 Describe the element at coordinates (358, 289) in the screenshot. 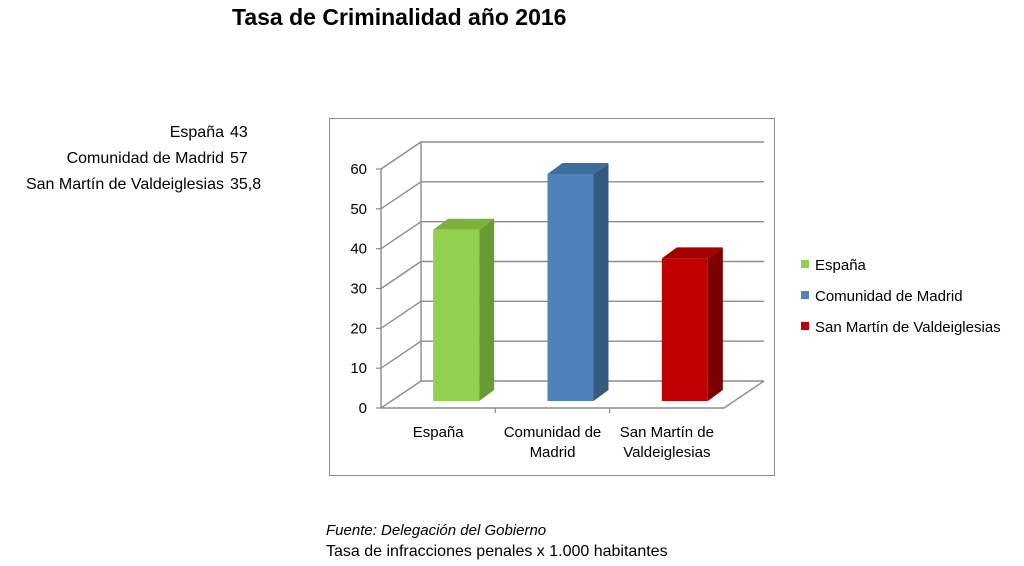

I see `y-tick-label: 30` at that location.